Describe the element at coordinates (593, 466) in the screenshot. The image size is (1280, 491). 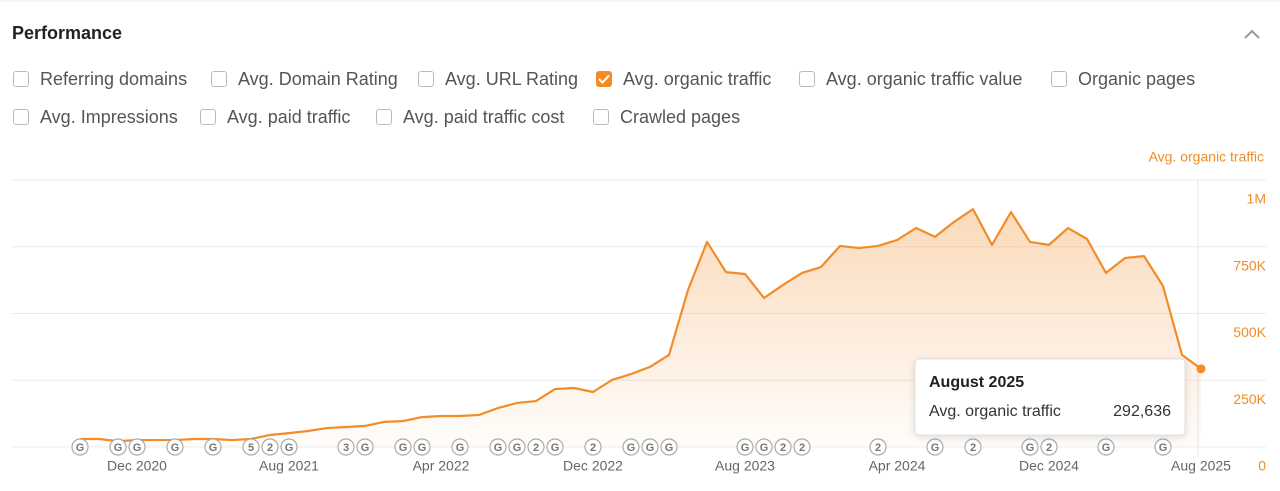
I see `x-tick-label: Dec 2022` at that location.